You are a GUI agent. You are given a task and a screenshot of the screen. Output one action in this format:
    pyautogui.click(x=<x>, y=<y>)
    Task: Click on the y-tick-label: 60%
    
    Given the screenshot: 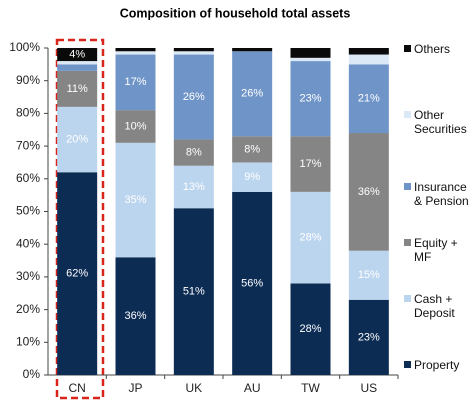 What is the action you would take?
    pyautogui.click(x=28, y=178)
    